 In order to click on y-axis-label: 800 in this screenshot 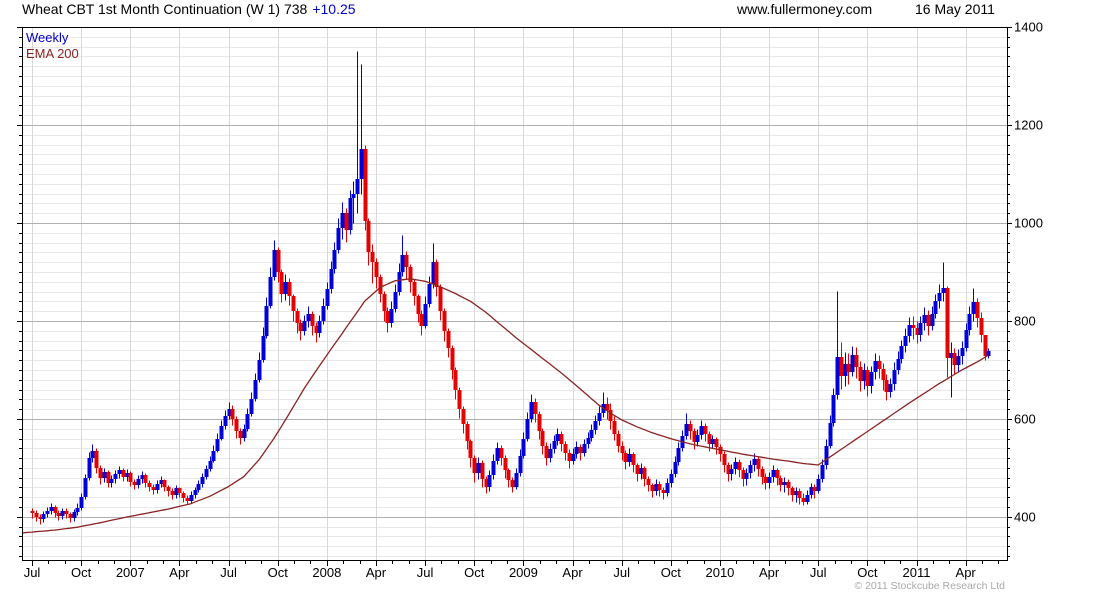, I will do `click(1025, 320)`.